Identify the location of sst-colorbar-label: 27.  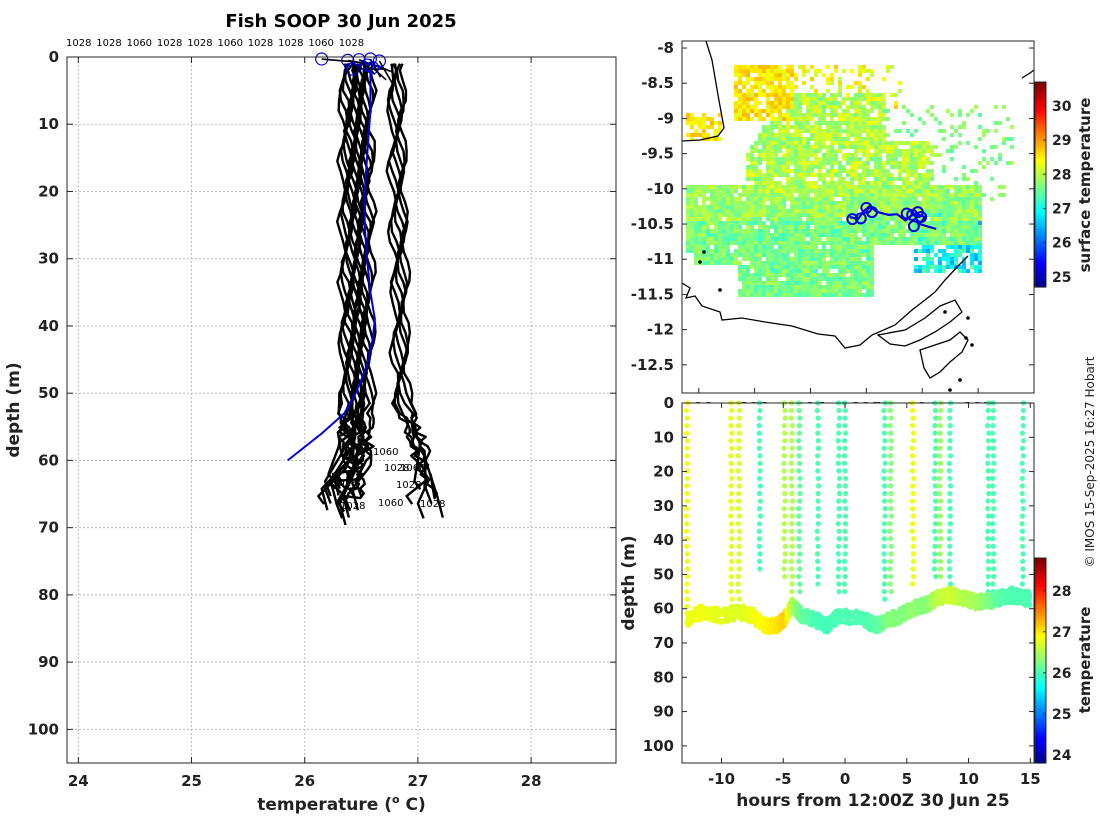
(1061, 209).